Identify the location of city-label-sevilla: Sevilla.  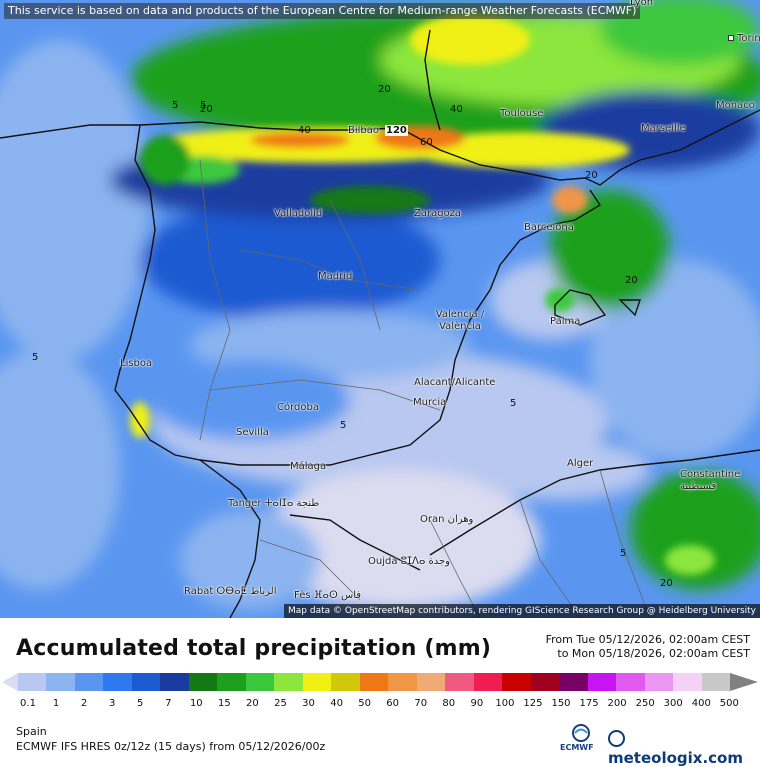
(252, 432).